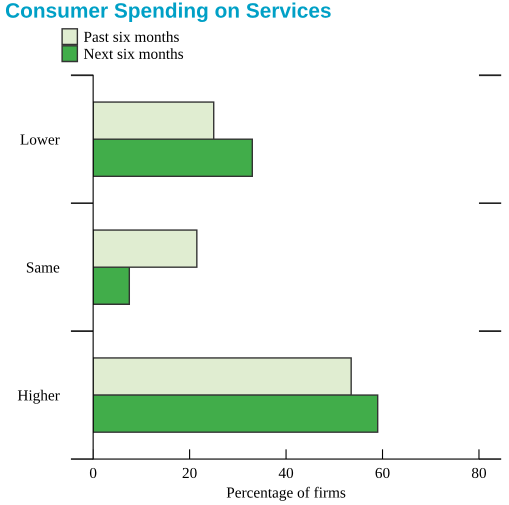  Describe the element at coordinates (40, 139) in the screenshot. I see `y-tick-label: Lower` at that location.